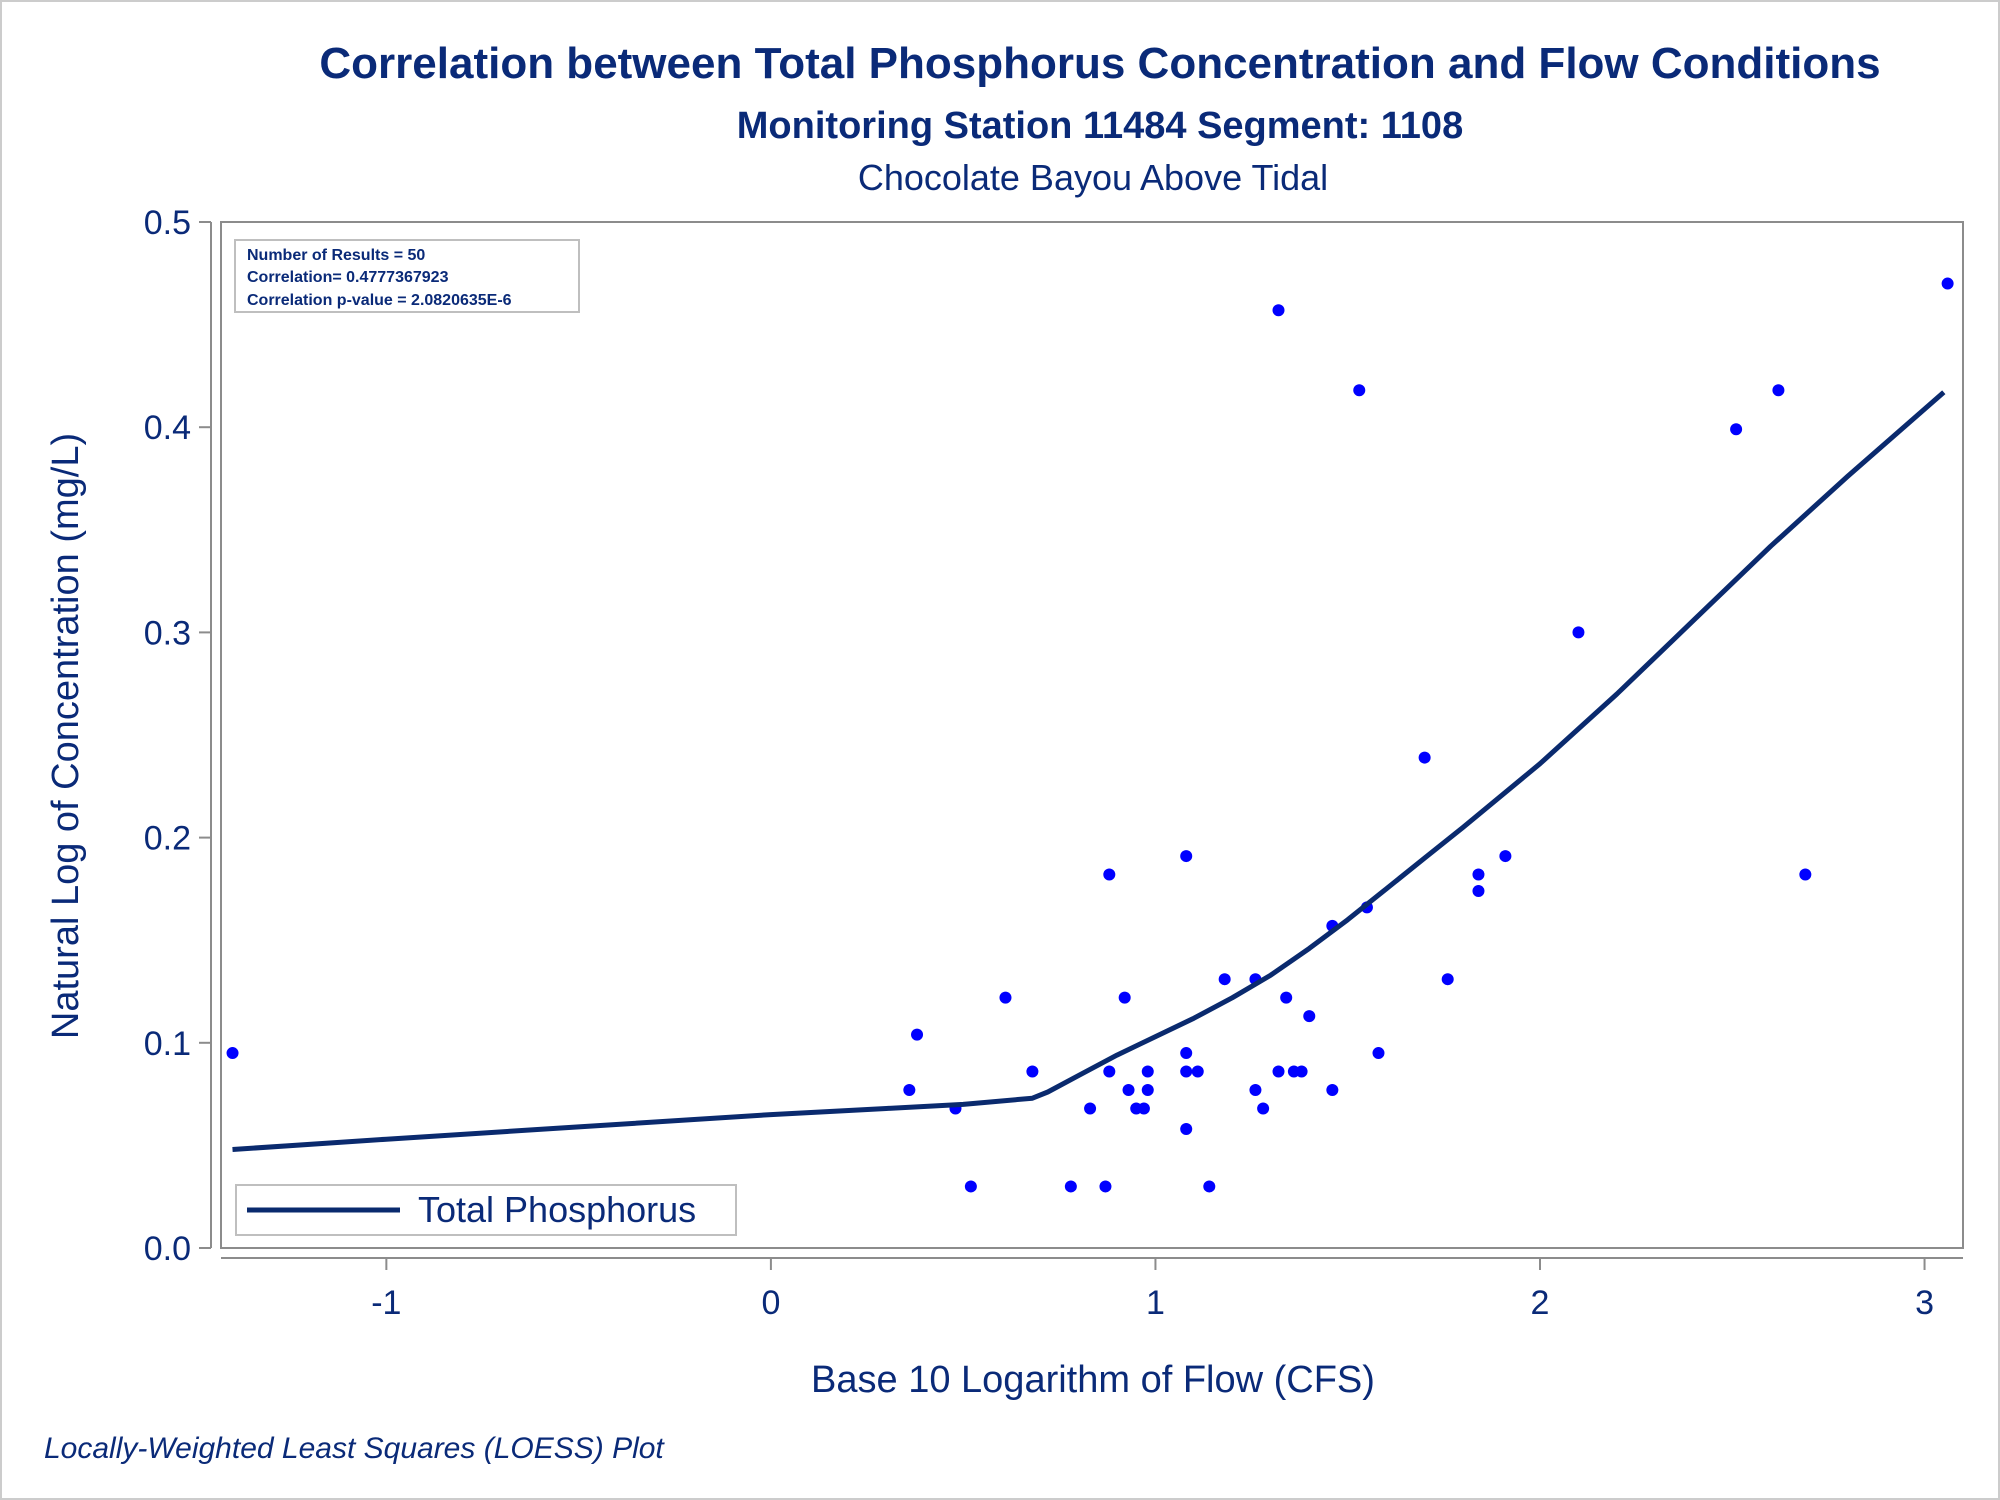 Image resolution: width=2000 pixels, height=1500 pixels. What do you see at coordinates (348, 277) in the screenshot?
I see `stats-correlation: Correlation= 0.4777367923` at bounding box center [348, 277].